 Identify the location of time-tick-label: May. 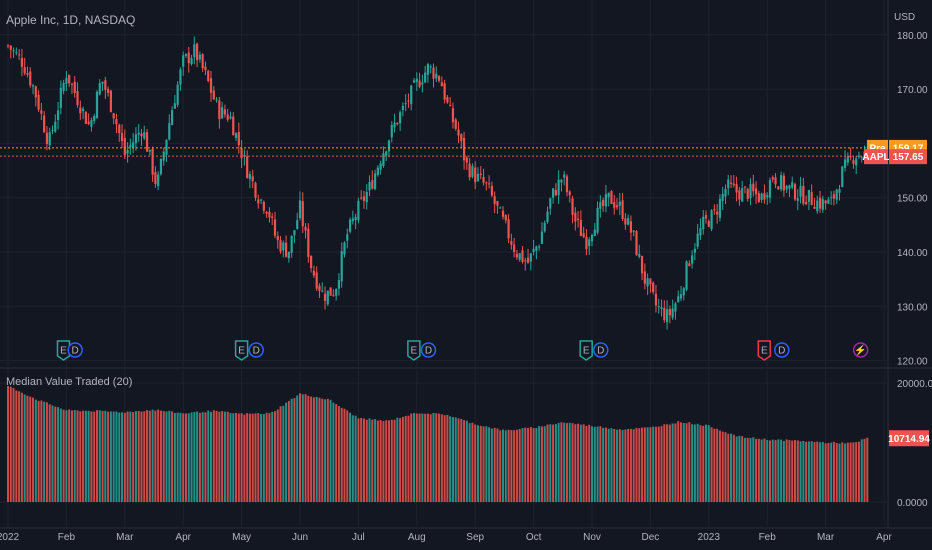
(241, 537).